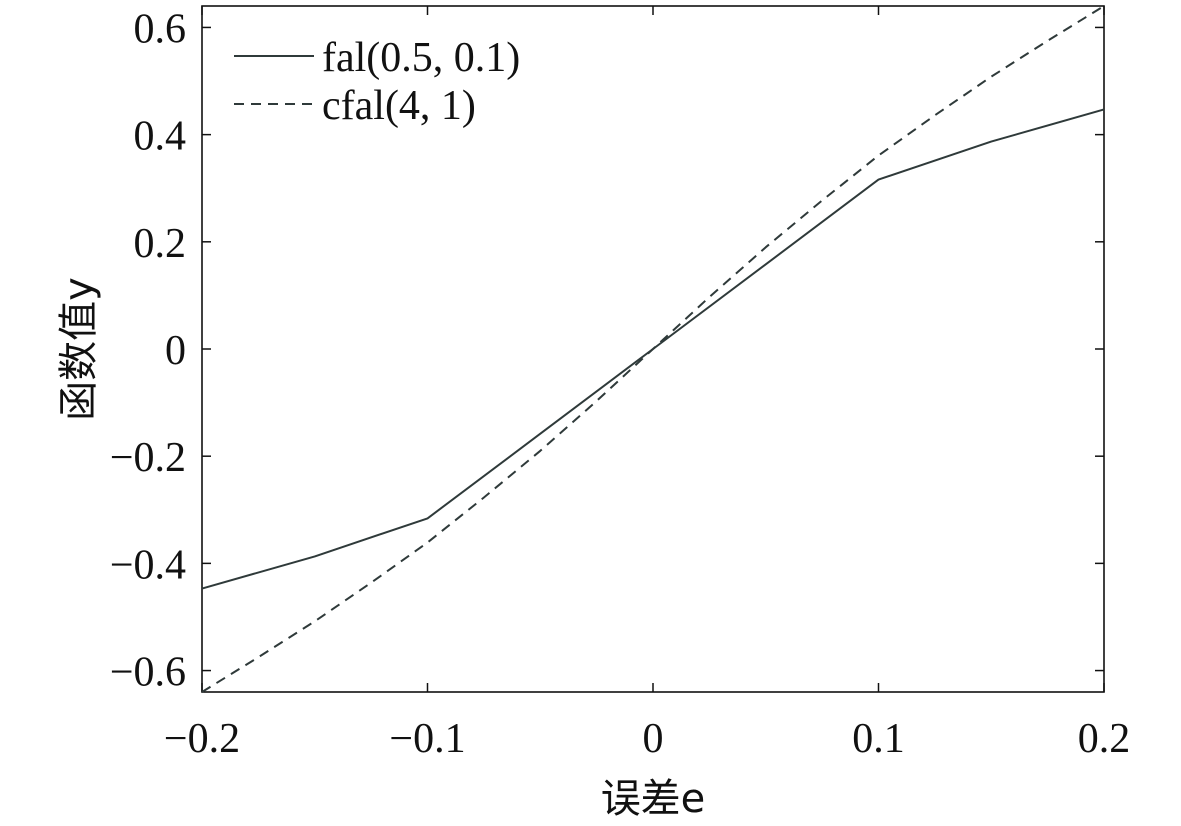 This screenshot has width=1181, height=826. What do you see at coordinates (878, 739) in the screenshot?
I see `x-tick-label: 0.1` at bounding box center [878, 739].